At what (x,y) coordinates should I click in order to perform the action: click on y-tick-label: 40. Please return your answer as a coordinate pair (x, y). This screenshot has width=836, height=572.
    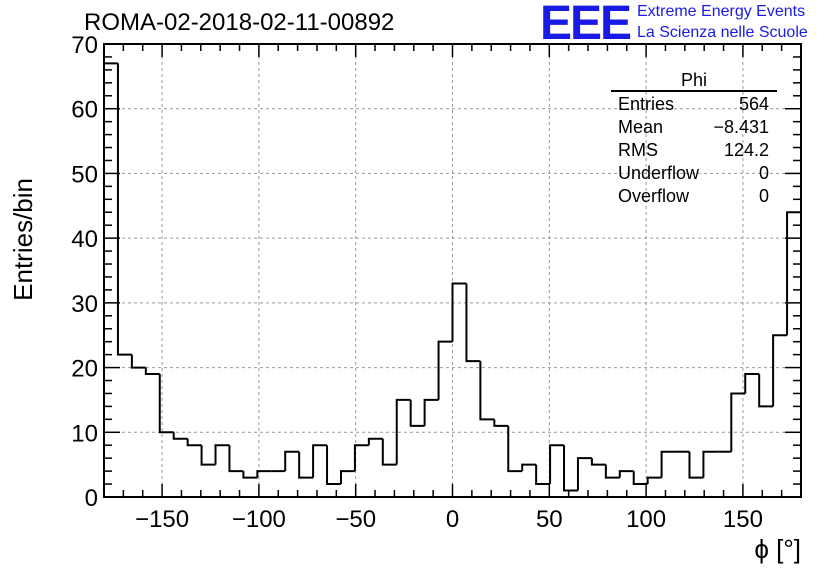
    Looking at the image, I should click on (84, 239).